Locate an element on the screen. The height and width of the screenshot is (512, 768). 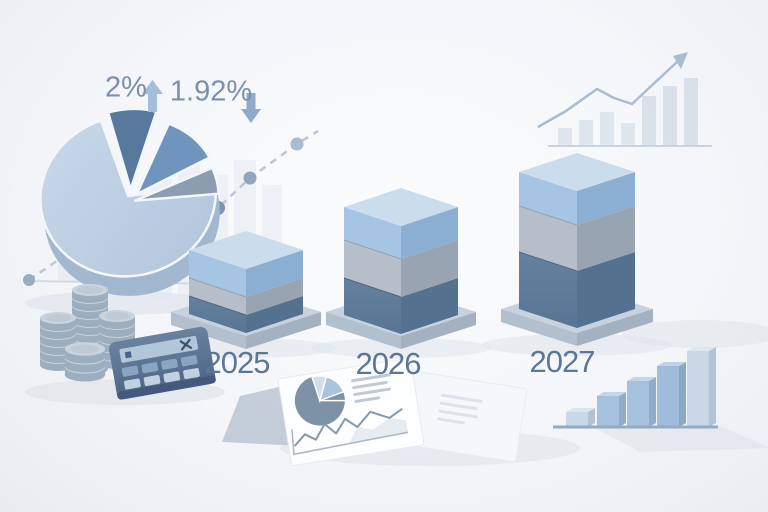
stacked-column-2027 is located at coordinates (577, 249).